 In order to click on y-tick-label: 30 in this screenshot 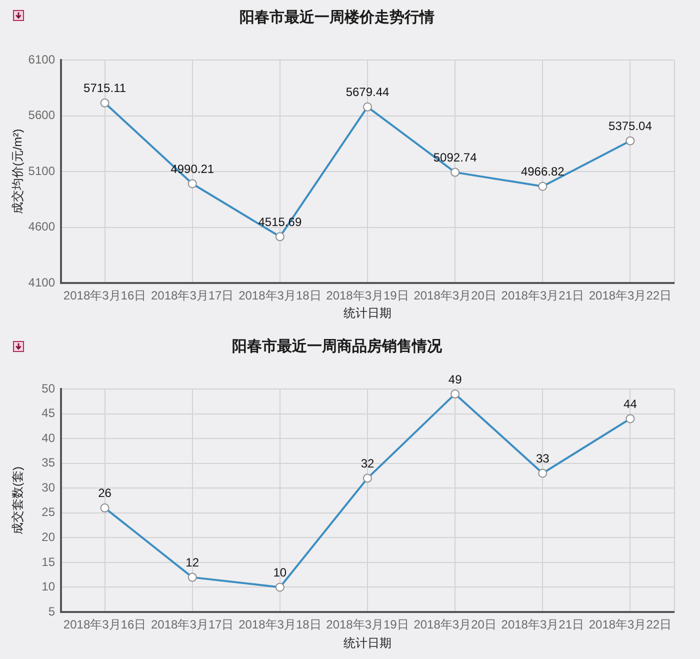, I will do `click(49, 487)`.